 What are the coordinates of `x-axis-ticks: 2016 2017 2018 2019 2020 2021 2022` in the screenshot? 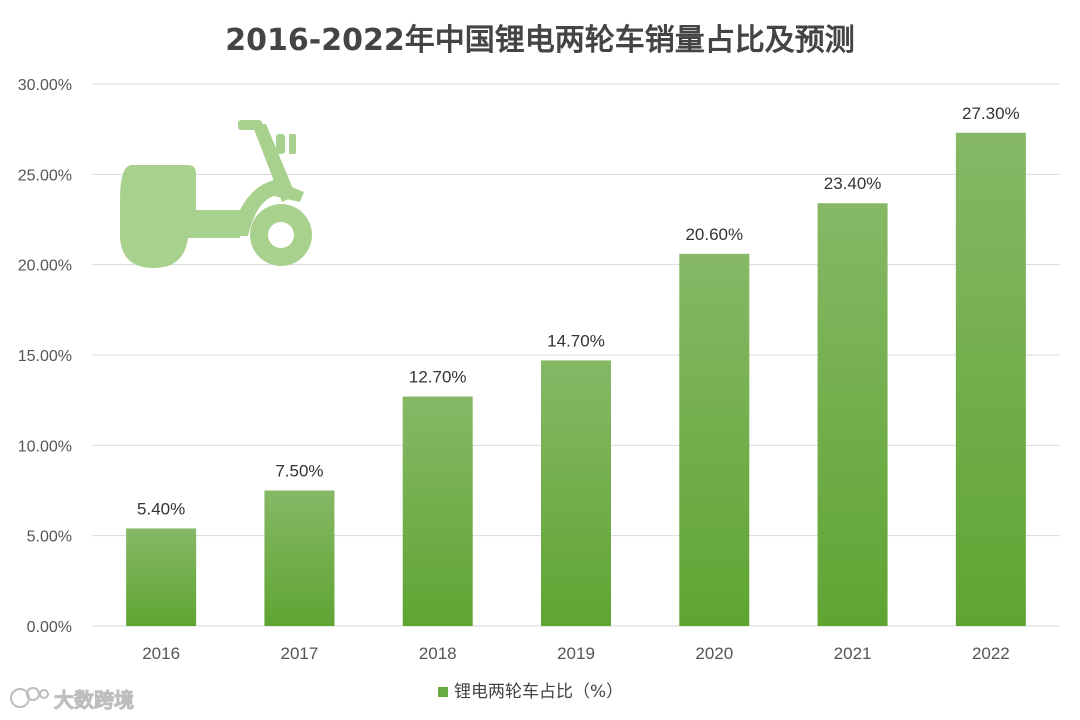 It's located at (576, 653).